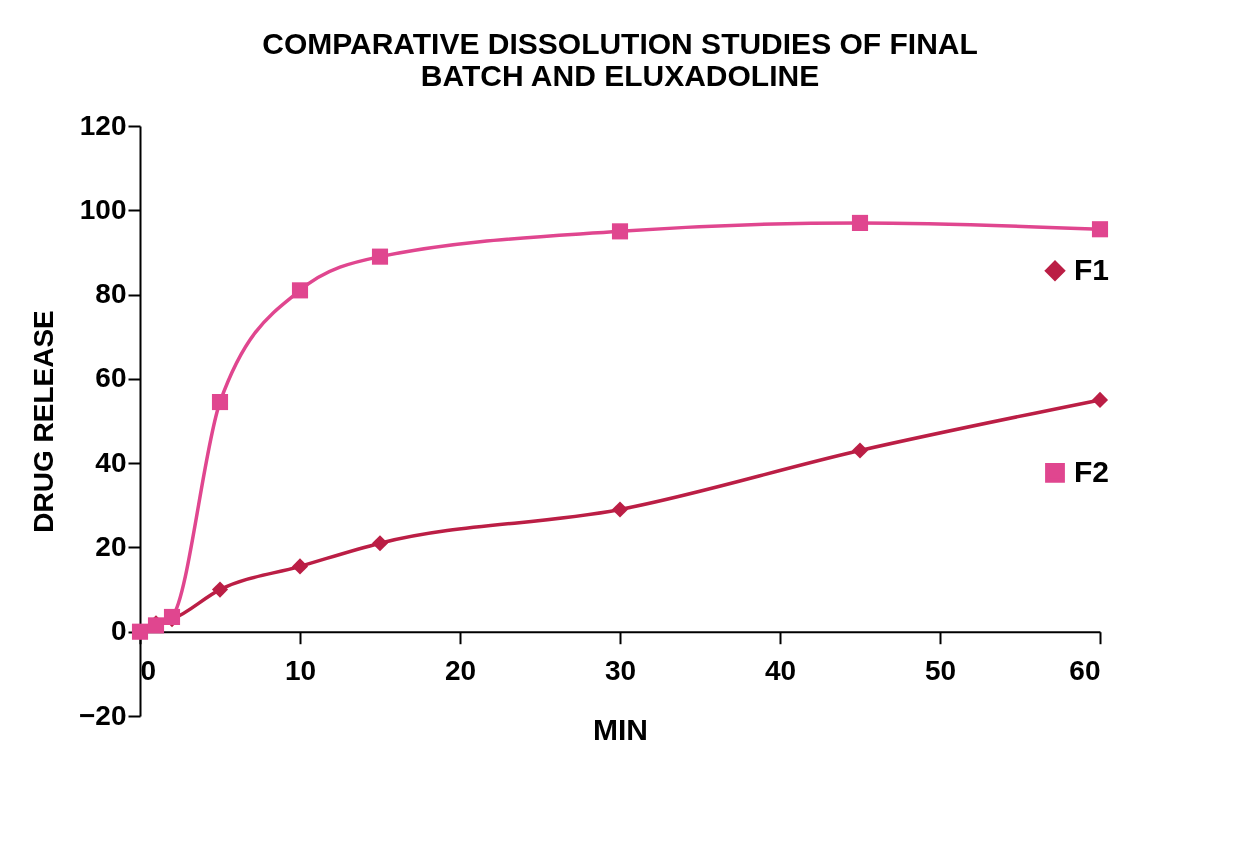  Describe the element at coordinates (1092, 471) in the screenshot. I see `legend-label: F2` at that location.